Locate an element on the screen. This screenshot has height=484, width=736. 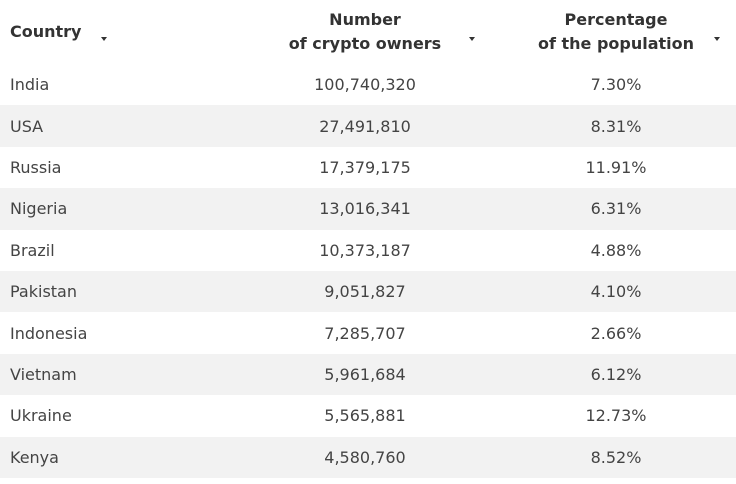
cell-percentage: 12.73% is located at coordinates (616, 416).